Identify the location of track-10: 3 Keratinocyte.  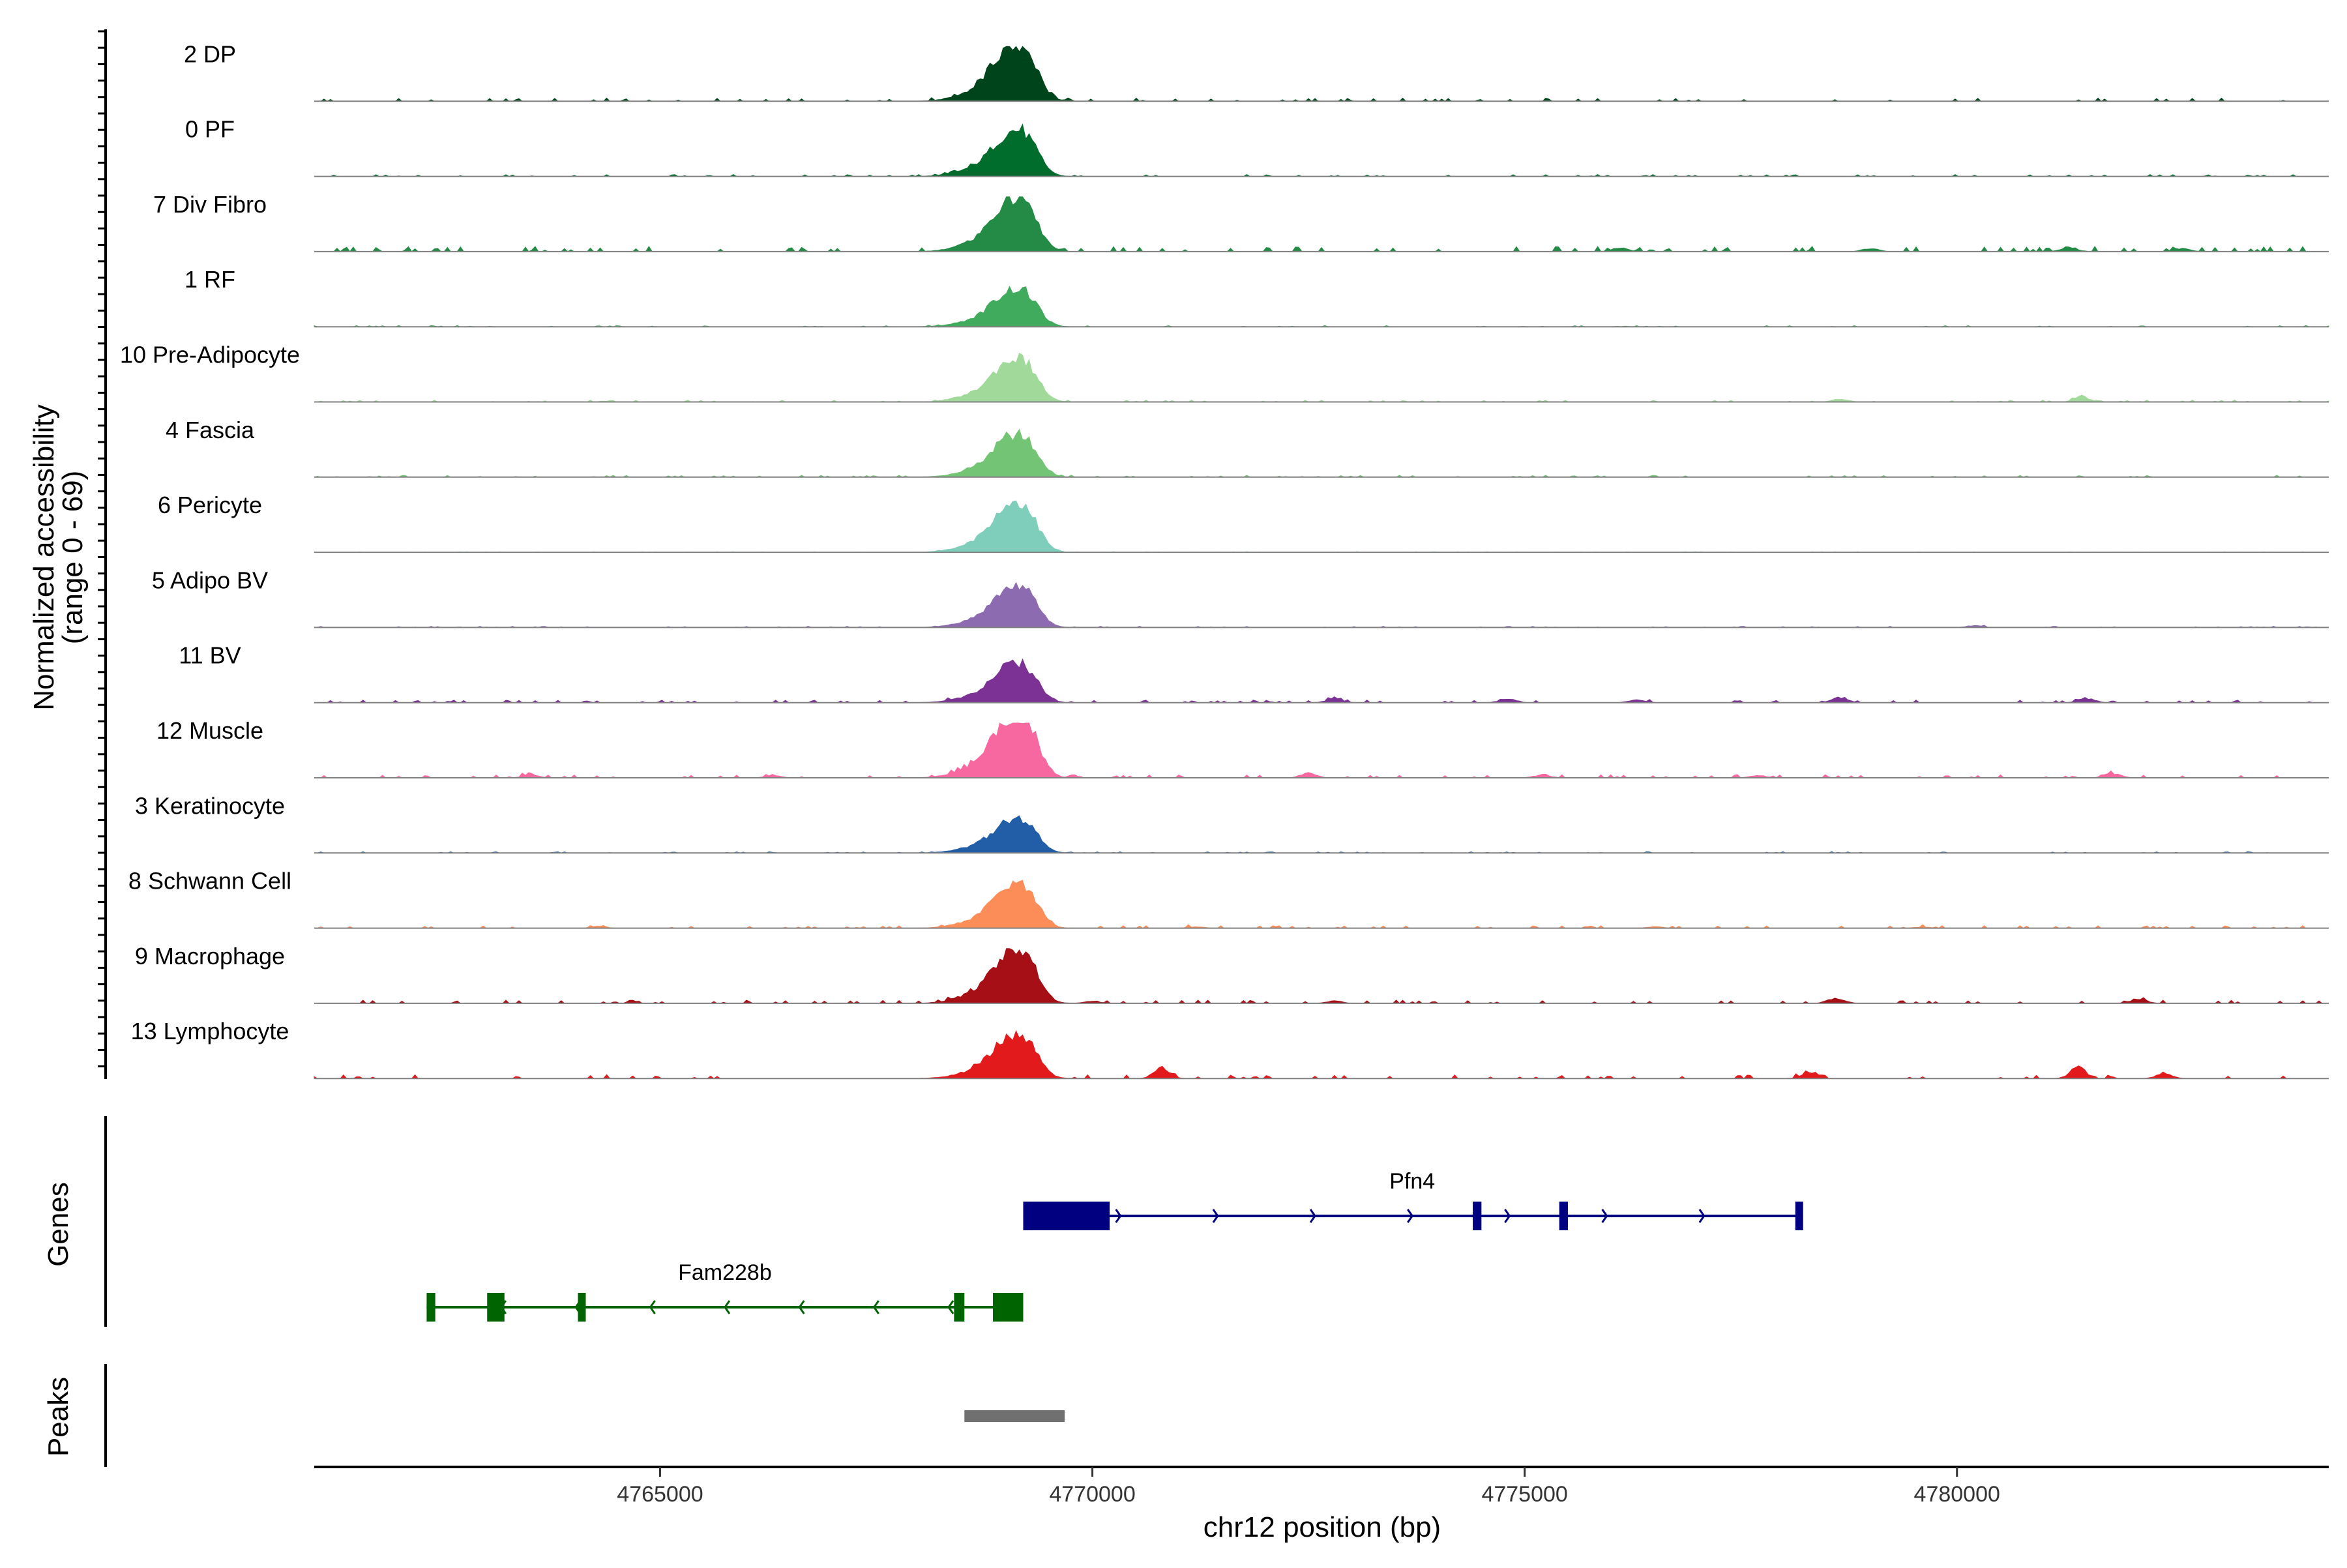
(1232, 823).